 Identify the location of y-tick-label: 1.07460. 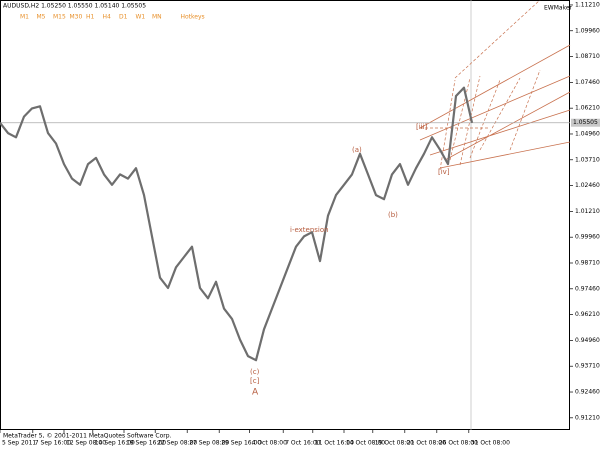
(587, 82).